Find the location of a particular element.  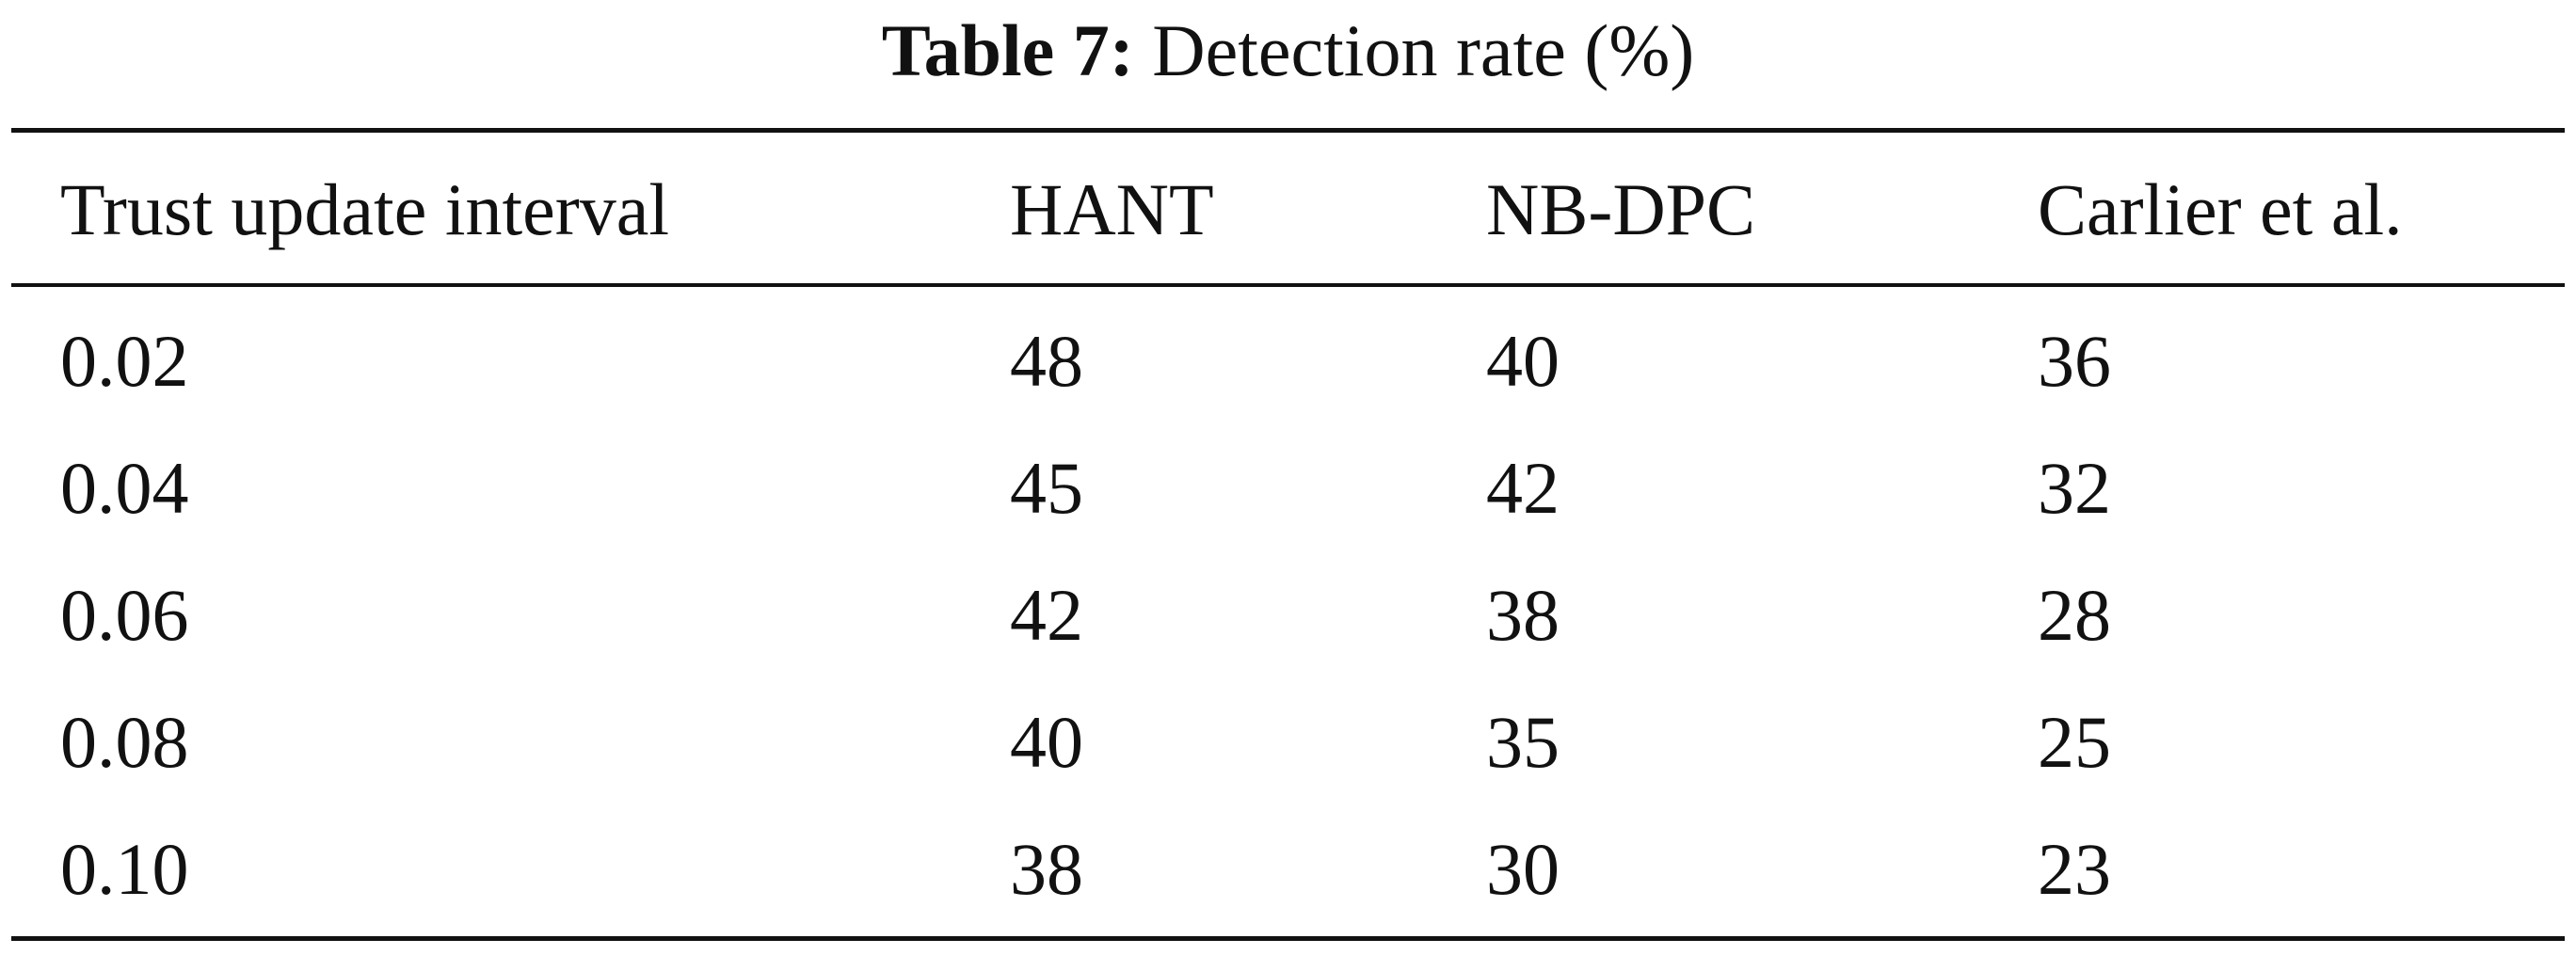

table-row: 0.06 42 38 28 is located at coordinates (1288, 615).